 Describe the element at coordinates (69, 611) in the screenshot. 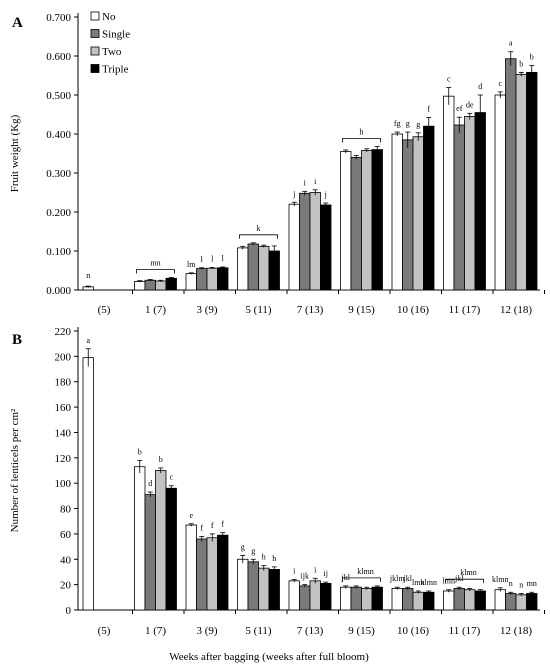

I see `y-tick-label: 0` at that location.